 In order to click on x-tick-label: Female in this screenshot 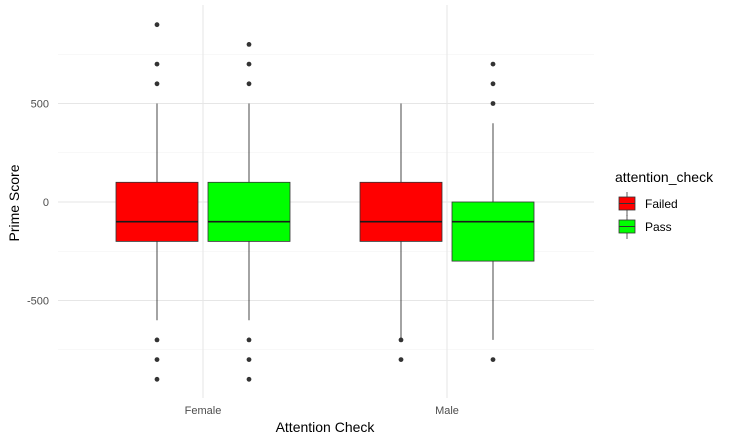, I will do `click(203, 411)`.